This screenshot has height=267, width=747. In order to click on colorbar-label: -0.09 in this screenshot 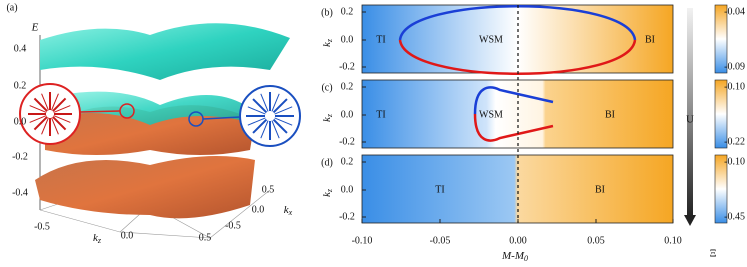, I will do `click(734, 66)`.